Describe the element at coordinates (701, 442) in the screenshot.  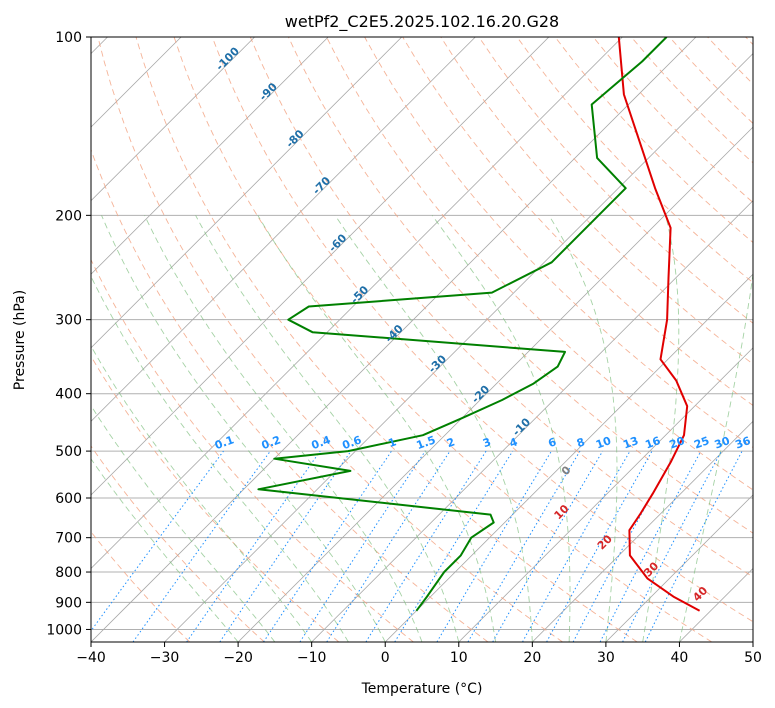
I see `mixing-ratio-label: 25` at that location.